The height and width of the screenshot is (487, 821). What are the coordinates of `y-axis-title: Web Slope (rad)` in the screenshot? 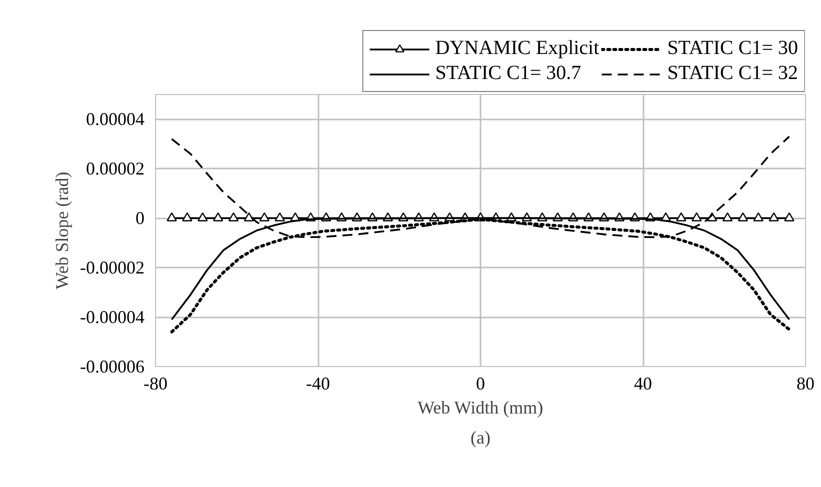 It's located at (62, 231).